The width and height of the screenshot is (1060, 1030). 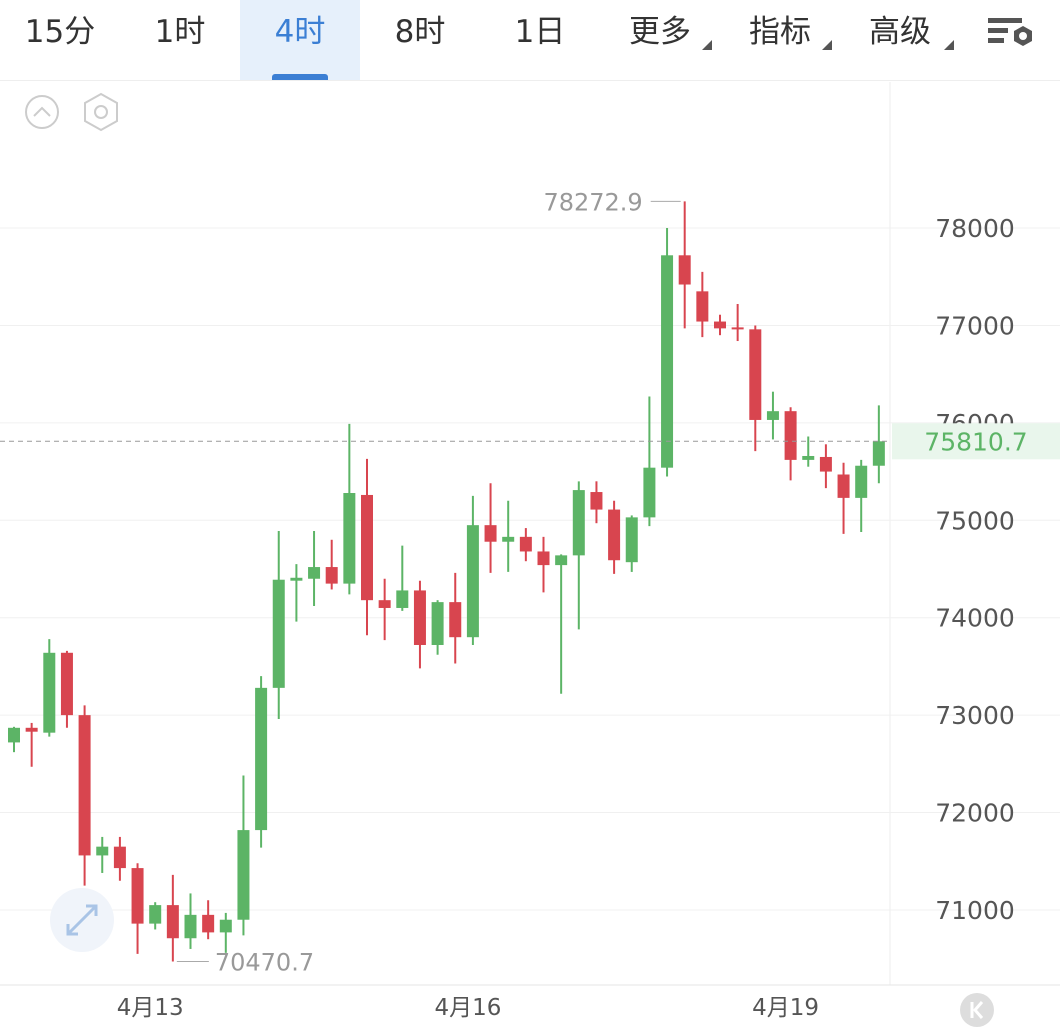 I want to click on scroll-end-button, so click(x=977, y=1010).